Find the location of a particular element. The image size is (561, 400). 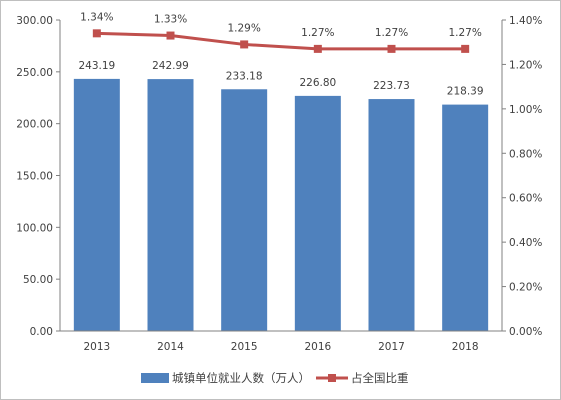

bar-2017 is located at coordinates (391, 215).